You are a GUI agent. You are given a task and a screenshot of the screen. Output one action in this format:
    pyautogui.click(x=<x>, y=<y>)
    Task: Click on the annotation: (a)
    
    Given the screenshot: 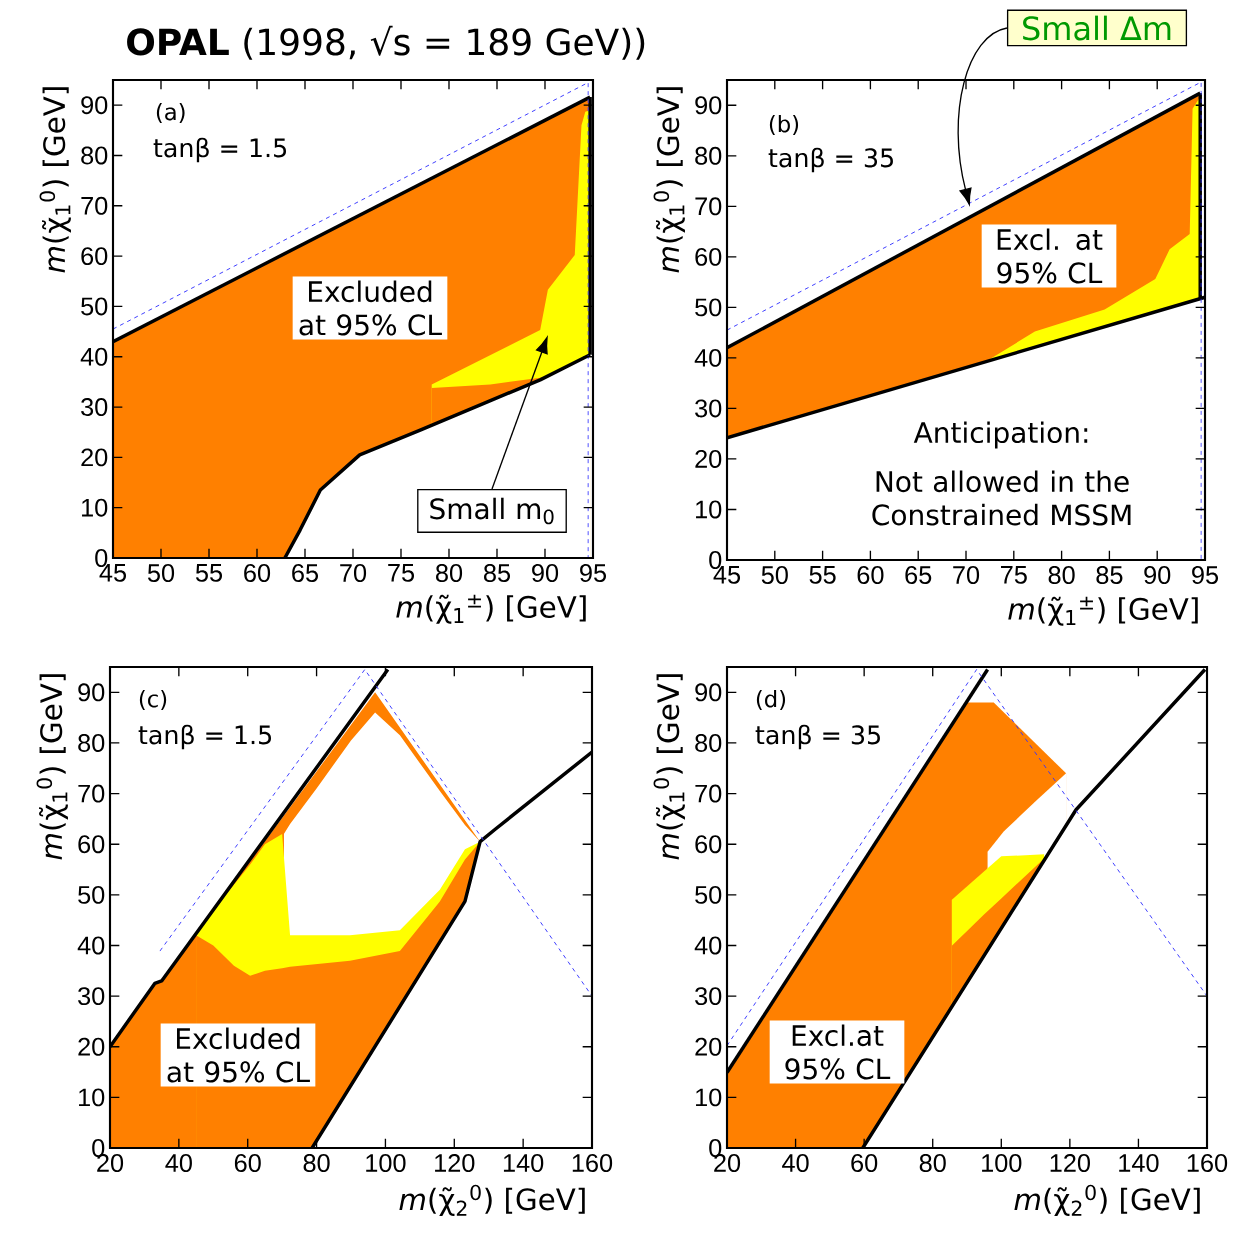 What is the action you would take?
    pyautogui.click(x=170, y=113)
    